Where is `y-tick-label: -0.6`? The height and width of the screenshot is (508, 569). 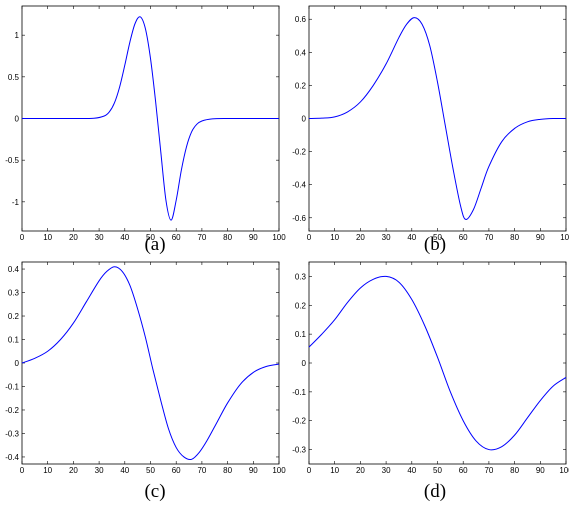
y-tick-label: -0.6 is located at coordinates (299, 218).